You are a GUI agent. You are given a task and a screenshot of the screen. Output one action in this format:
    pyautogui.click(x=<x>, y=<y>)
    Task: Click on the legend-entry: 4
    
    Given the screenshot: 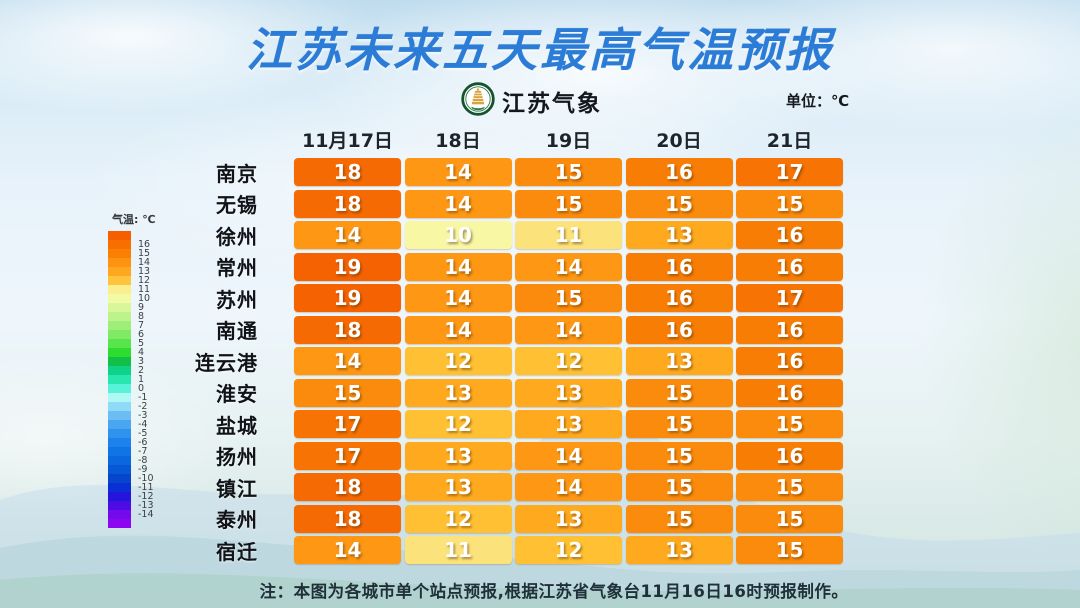 What is the action you would take?
    pyautogui.click(x=134, y=352)
    